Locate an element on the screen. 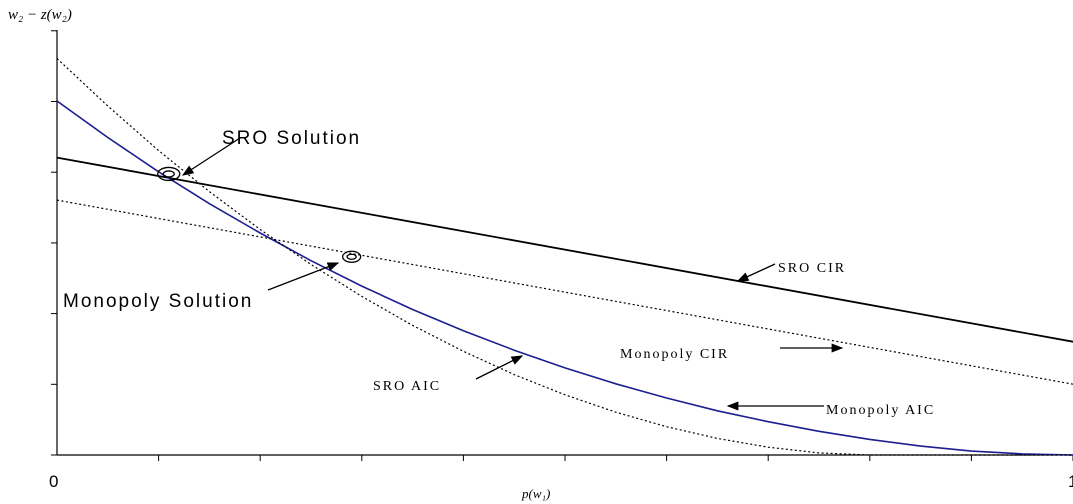 Image resolution: width=1073 pixels, height=504 pixels. series-label-sro-cir: SRO CIR is located at coordinates (812, 268).